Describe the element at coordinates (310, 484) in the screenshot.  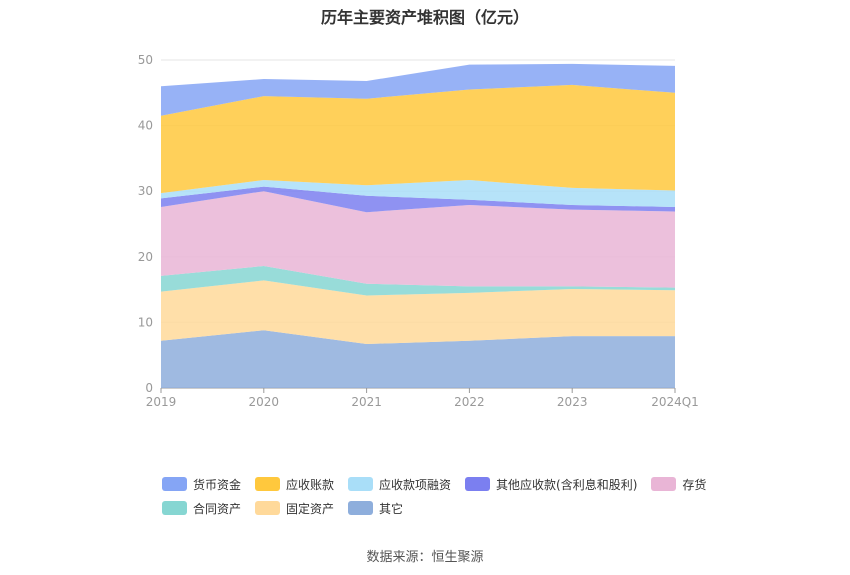
I see `legend-label: 应收账款` at that location.